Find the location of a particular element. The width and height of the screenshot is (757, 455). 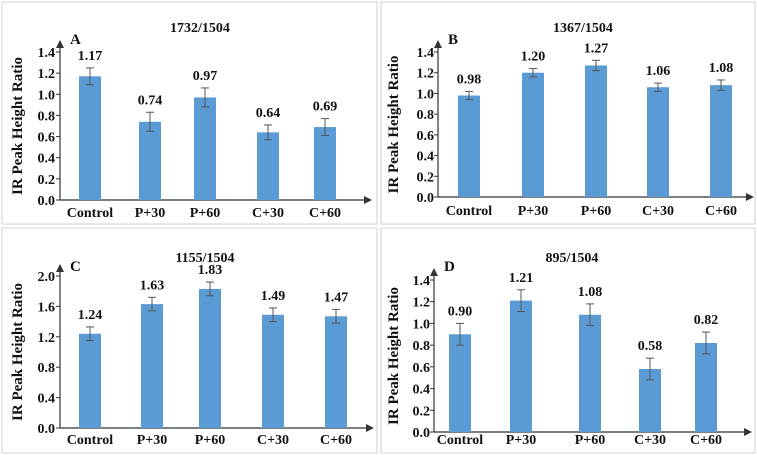

data-label: 1.63 is located at coordinates (152, 285).